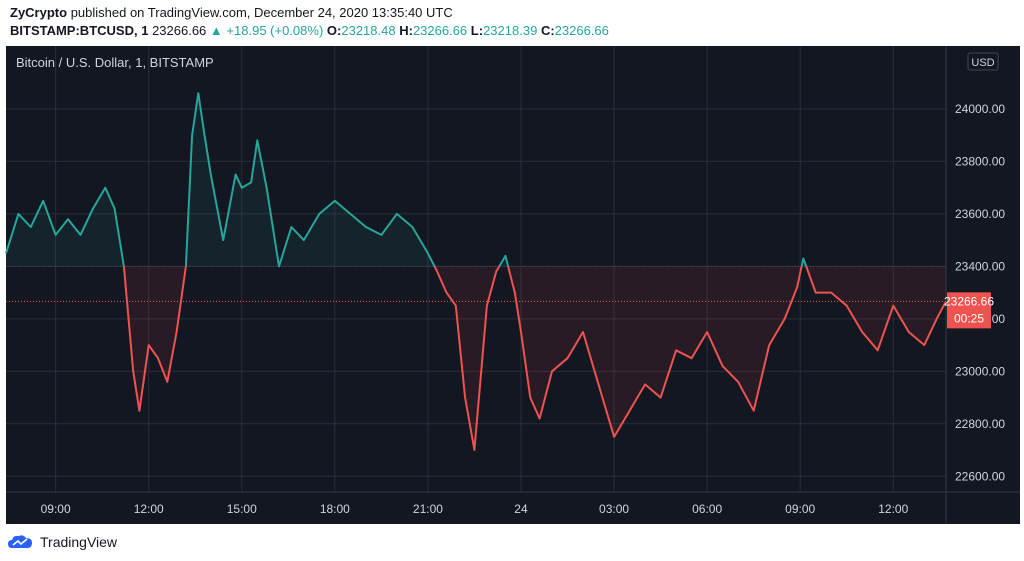  I want to click on currency-badge: USD, so click(983, 61).